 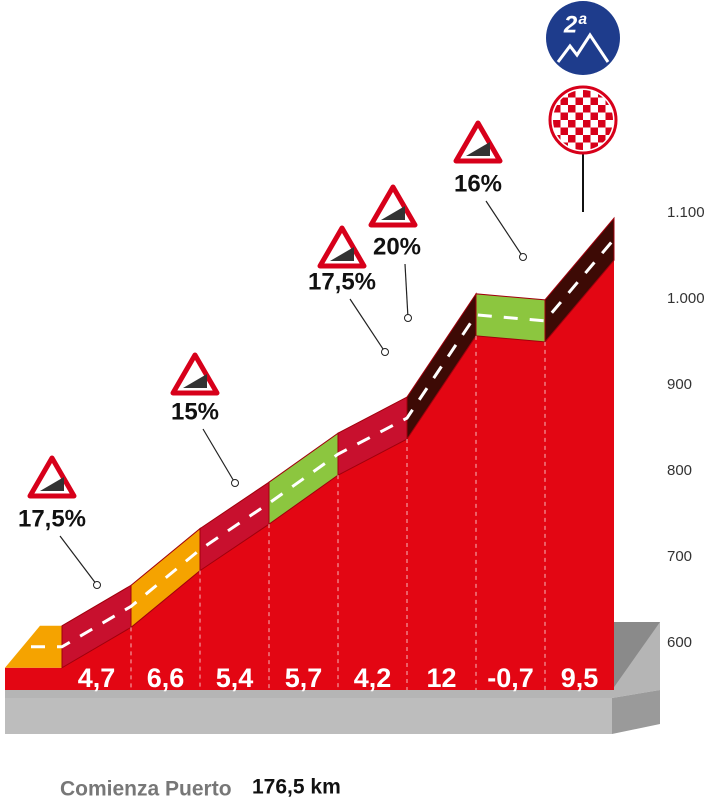 I want to click on gradient-label: 5,4, so click(x=235, y=678).